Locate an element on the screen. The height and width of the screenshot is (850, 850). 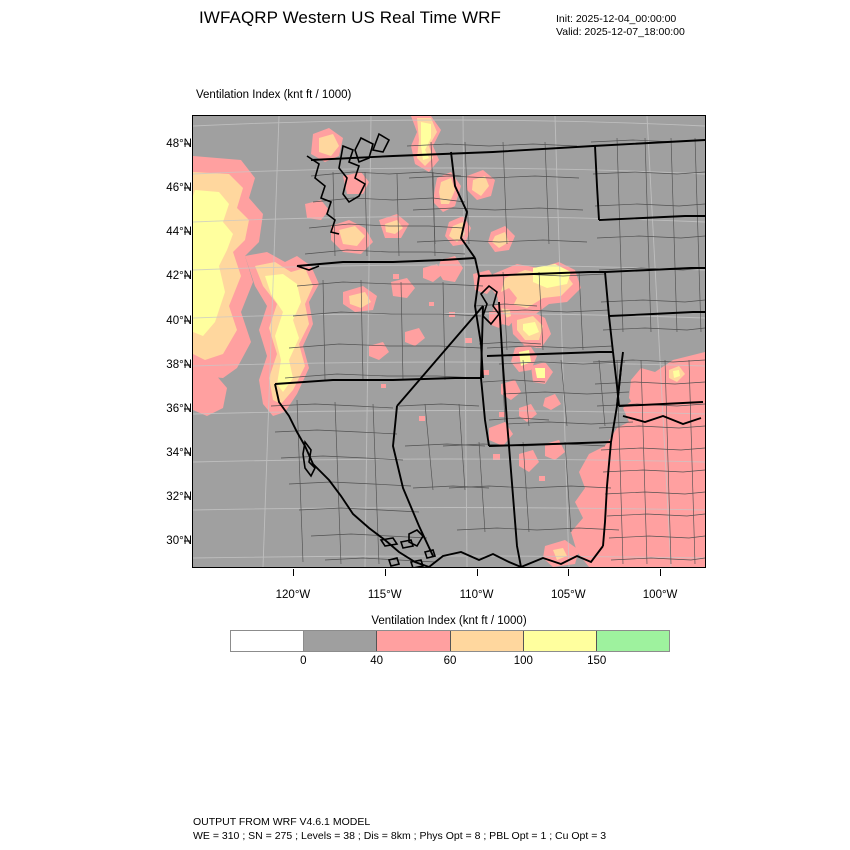
field-southwest-specks is located at coordinates (527, 437).